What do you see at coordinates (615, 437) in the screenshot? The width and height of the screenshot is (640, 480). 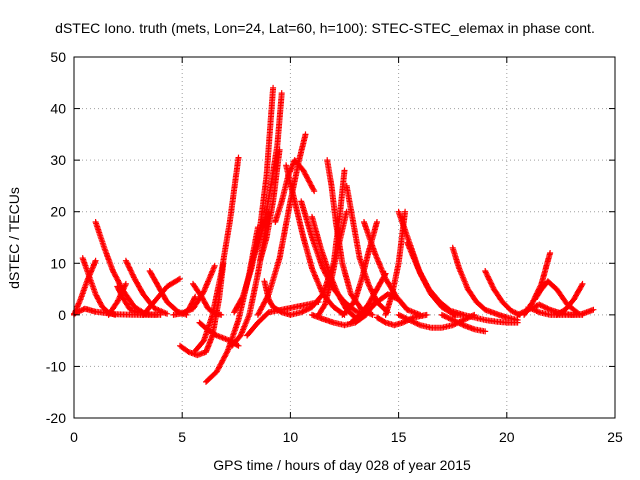 I see `x-tick-label: 25` at bounding box center [615, 437].